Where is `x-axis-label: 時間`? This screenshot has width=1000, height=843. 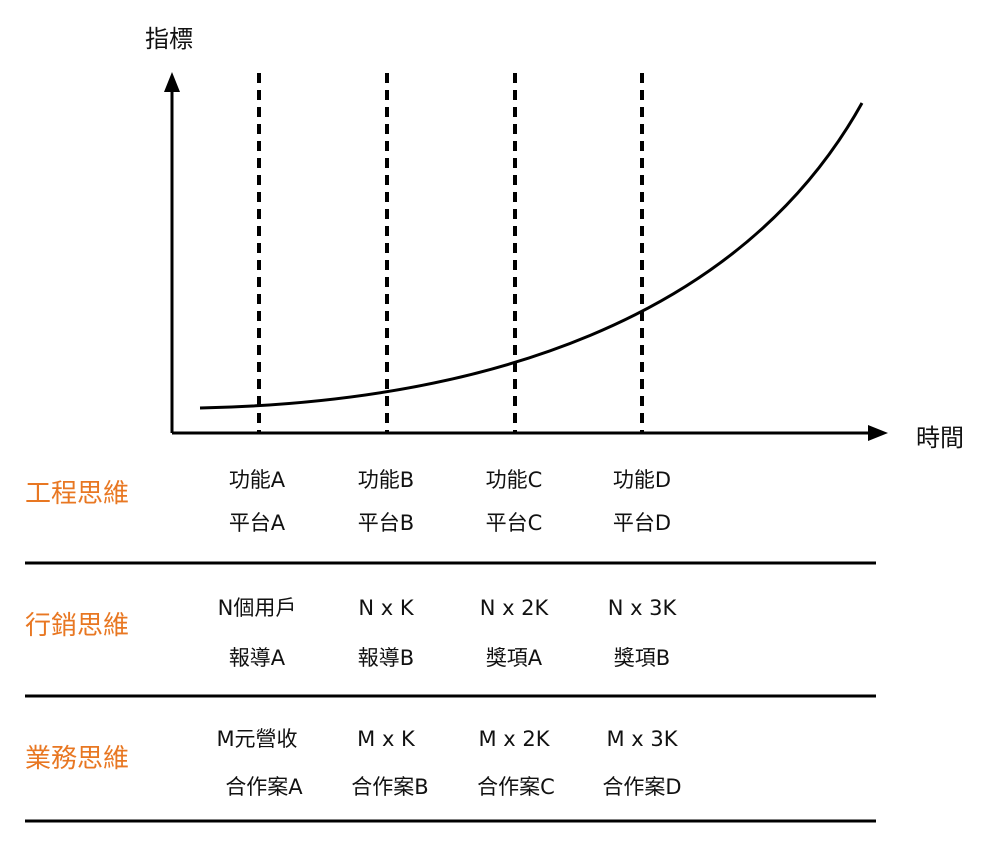
x-axis-label: 時間 is located at coordinates (940, 438).